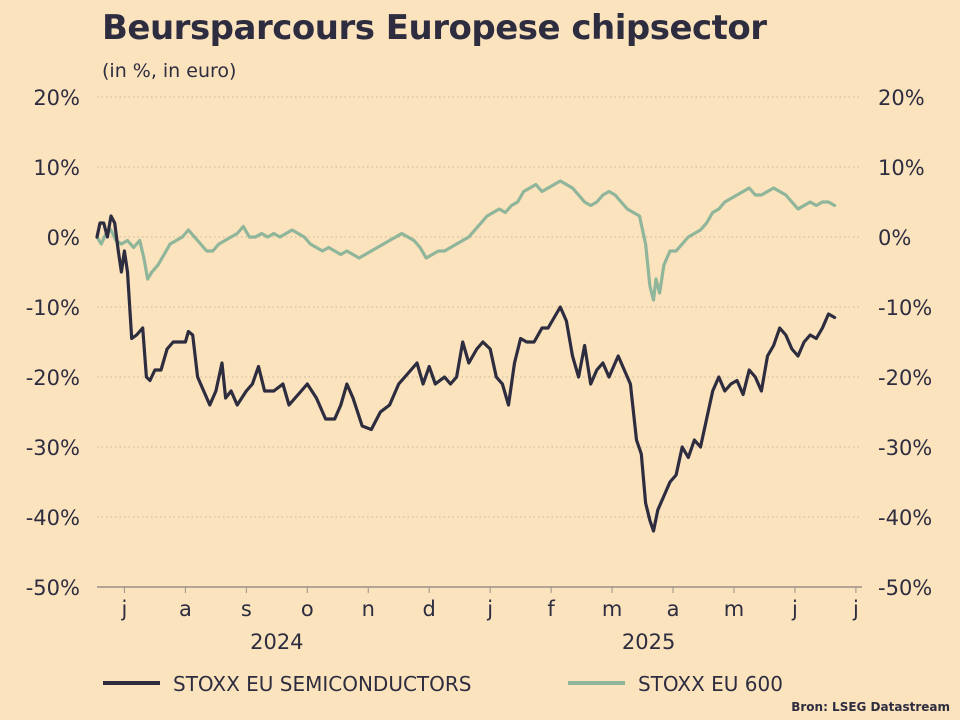  I want to click on x-tick-label: f, so click(551, 609).